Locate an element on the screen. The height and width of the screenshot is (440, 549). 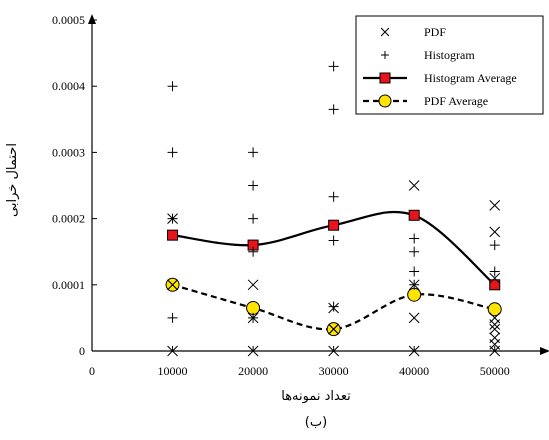
x-axis-label: تعداد نمونه‌ها is located at coordinates (316, 396).